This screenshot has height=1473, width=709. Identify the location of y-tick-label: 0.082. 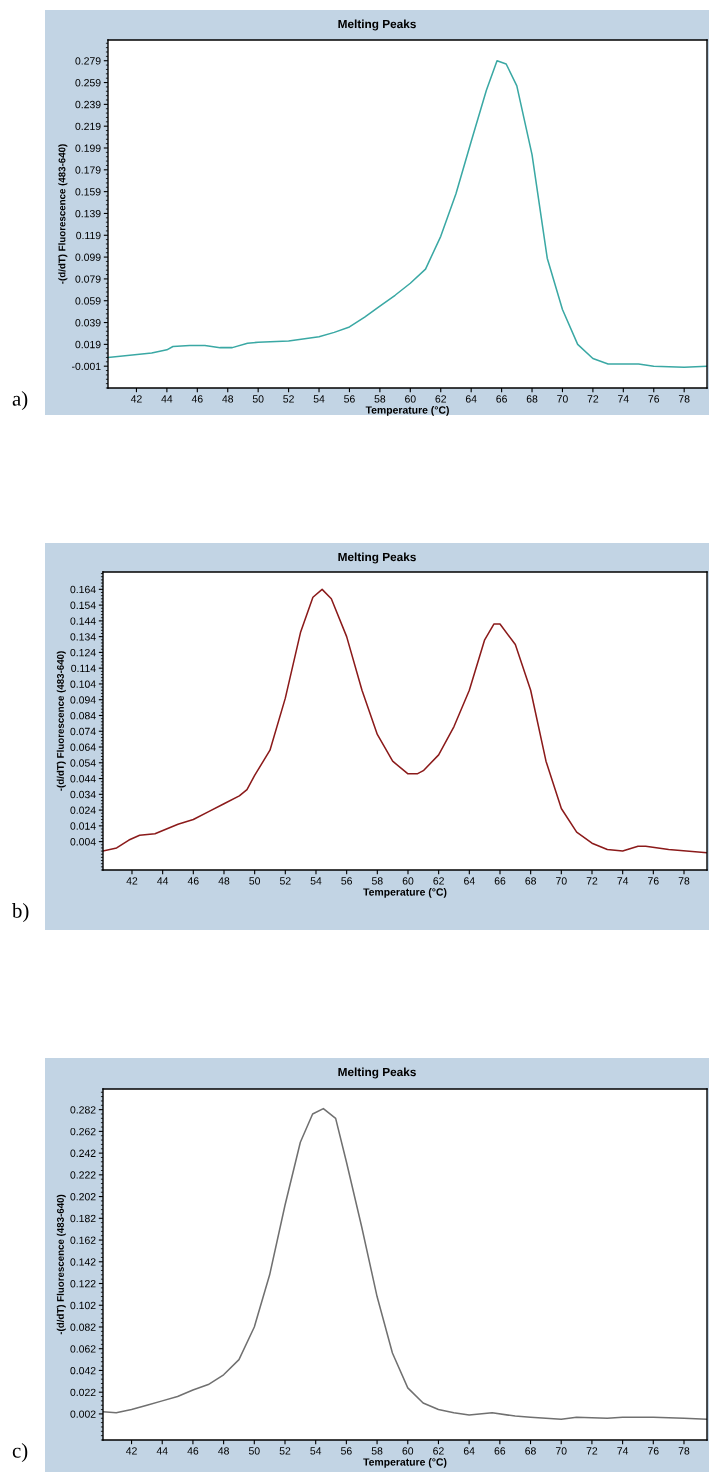
(83, 1327).